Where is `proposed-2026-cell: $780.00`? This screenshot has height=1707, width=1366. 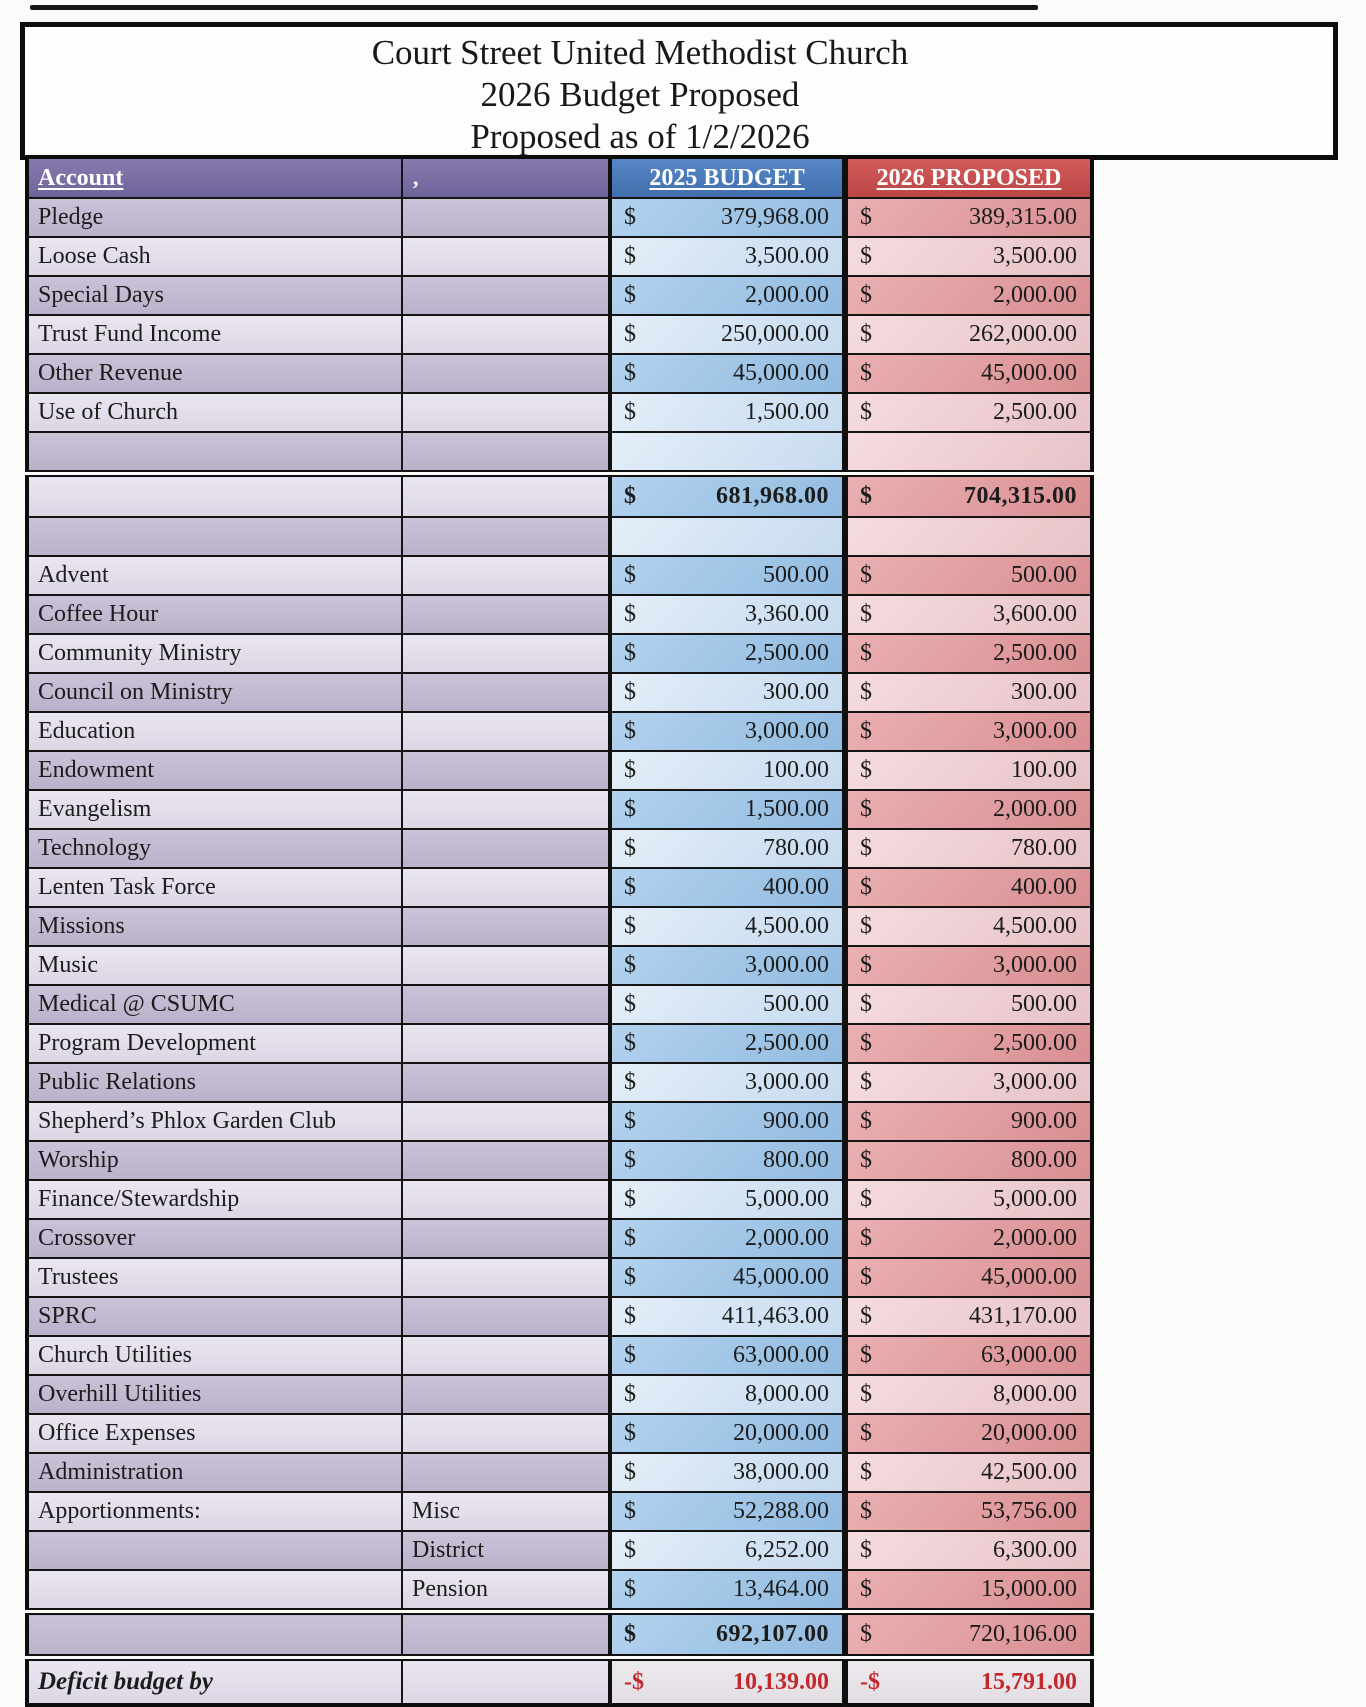 proposed-2026-cell: $780.00 is located at coordinates (967, 848).